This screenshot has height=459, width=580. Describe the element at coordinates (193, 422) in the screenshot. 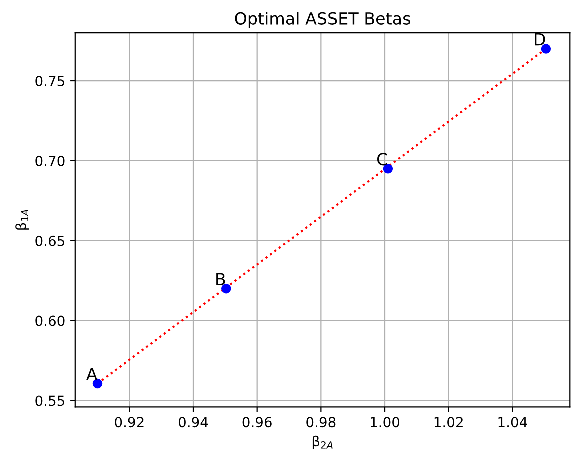

I see `x-tick-label: 0.94` at that location.